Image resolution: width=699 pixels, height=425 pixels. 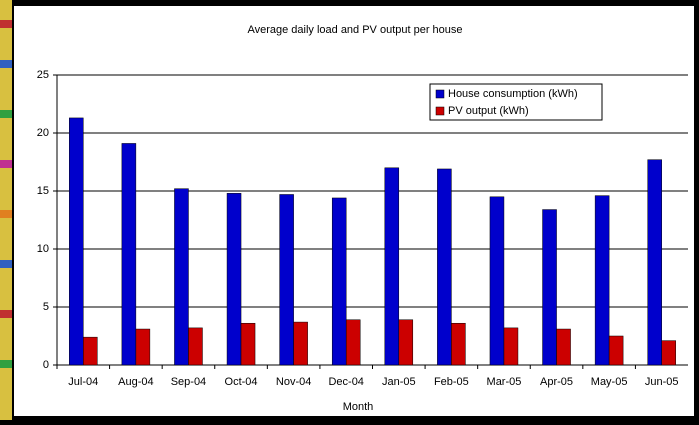 What do you see at coordinates (83, 382) in the screenshot?
I see `x-tick-label: Jul-04` at bounding box center [83, 382].